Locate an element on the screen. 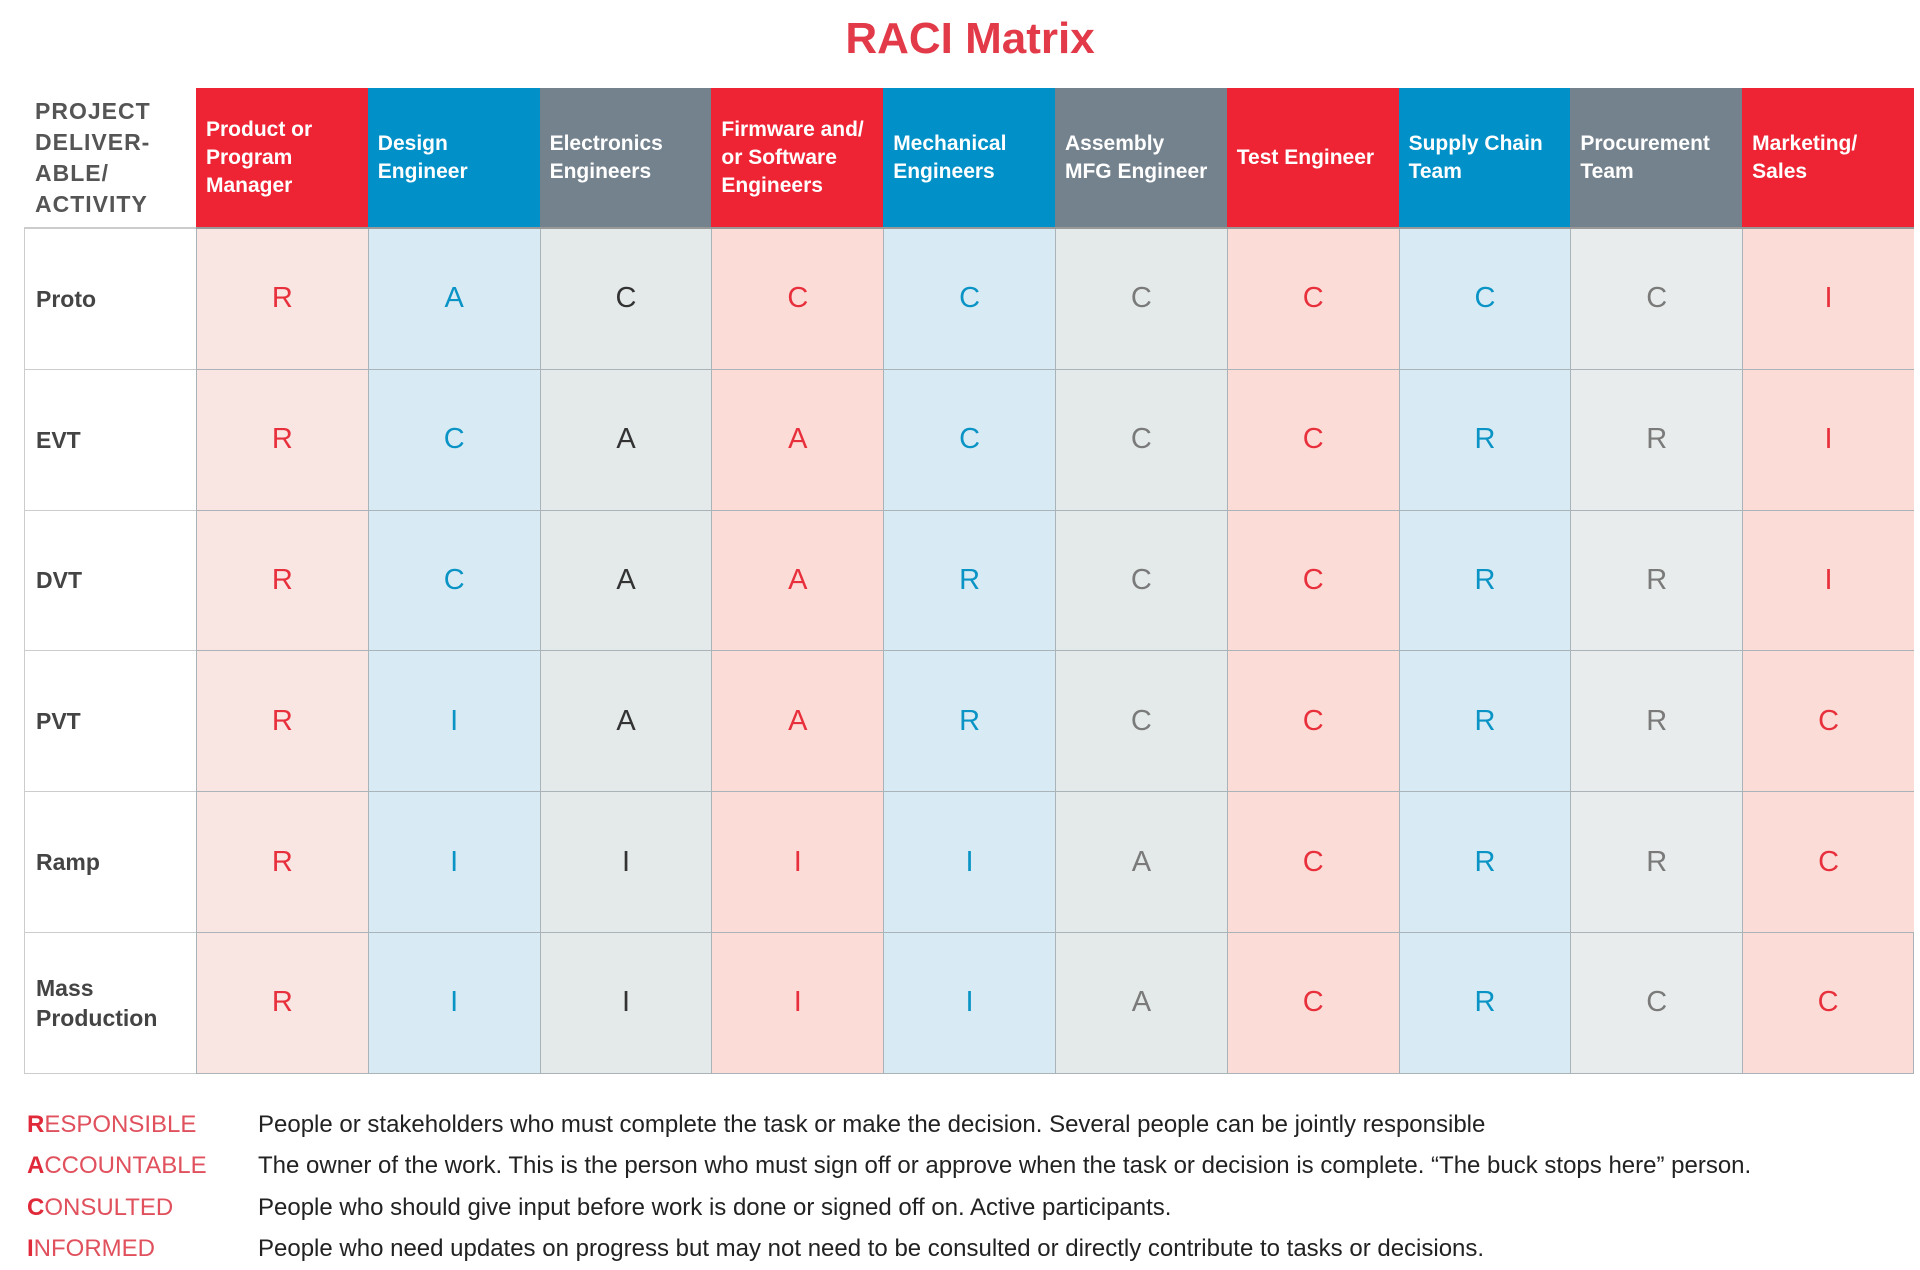 This screenshot has height=1270, width=1920. legend-initial: I is located at coordinates (30, 1249).